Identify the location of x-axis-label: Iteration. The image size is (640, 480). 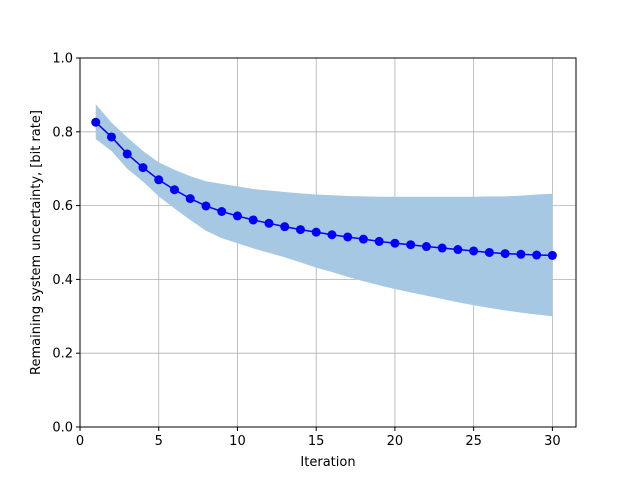
(327, 462).